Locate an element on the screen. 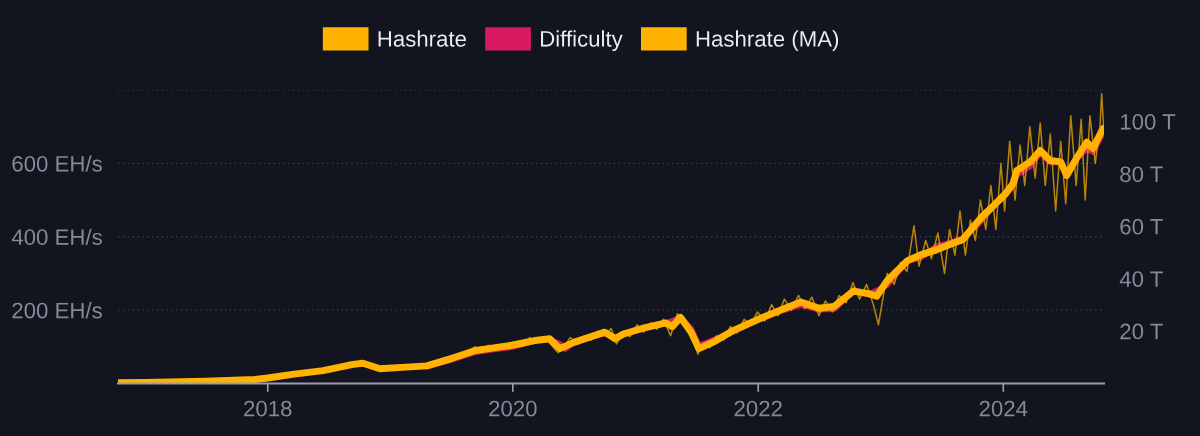 This screenshot has height=436, width=1200. y2-tick-label: 100 T is located at coordinates (1148, 121).